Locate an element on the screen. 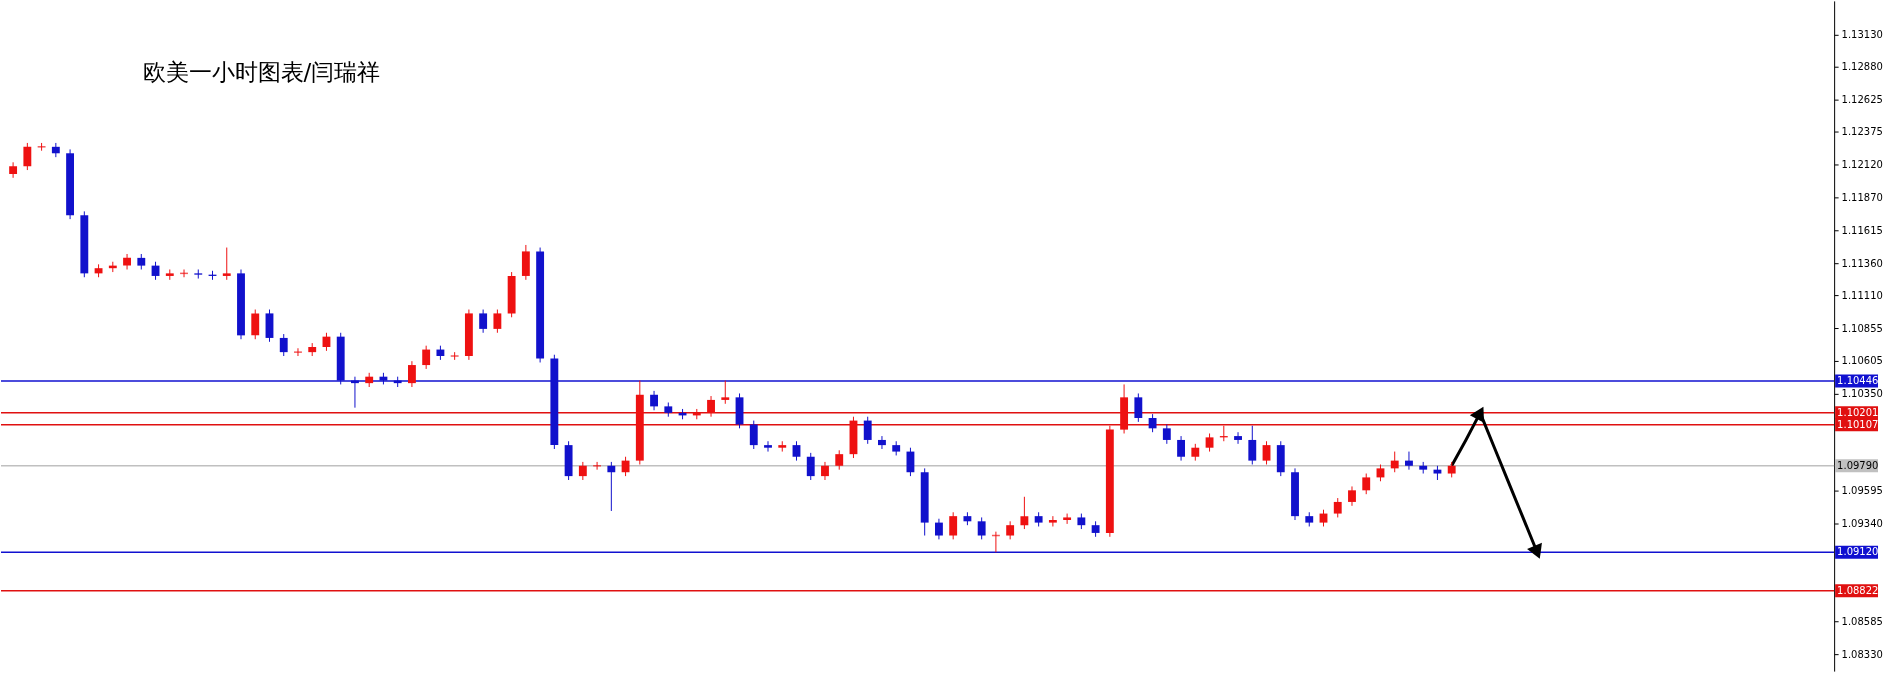 This screenshot has width=1883, height=675. y-tick-label: 1.12880 is located at coordinates (1862, 67).